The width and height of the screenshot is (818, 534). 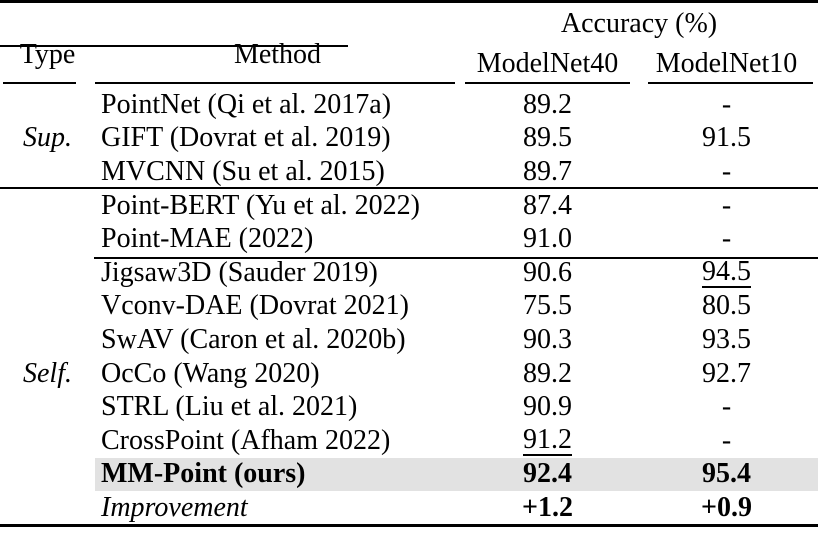 What do you see at coordinates (726, 474) in the screenshot?
I see `modelnet10-value-bold: 95.4` at bounding box center [726, 474].